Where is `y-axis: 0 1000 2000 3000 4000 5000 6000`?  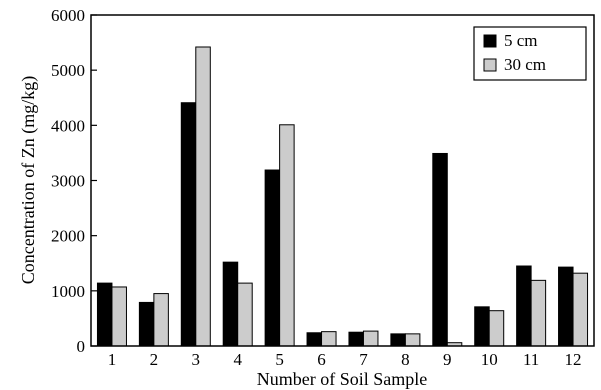
y-axis: 0 1000 2000 3000 4000 5000 6000 is located at coordinates (74, 181).